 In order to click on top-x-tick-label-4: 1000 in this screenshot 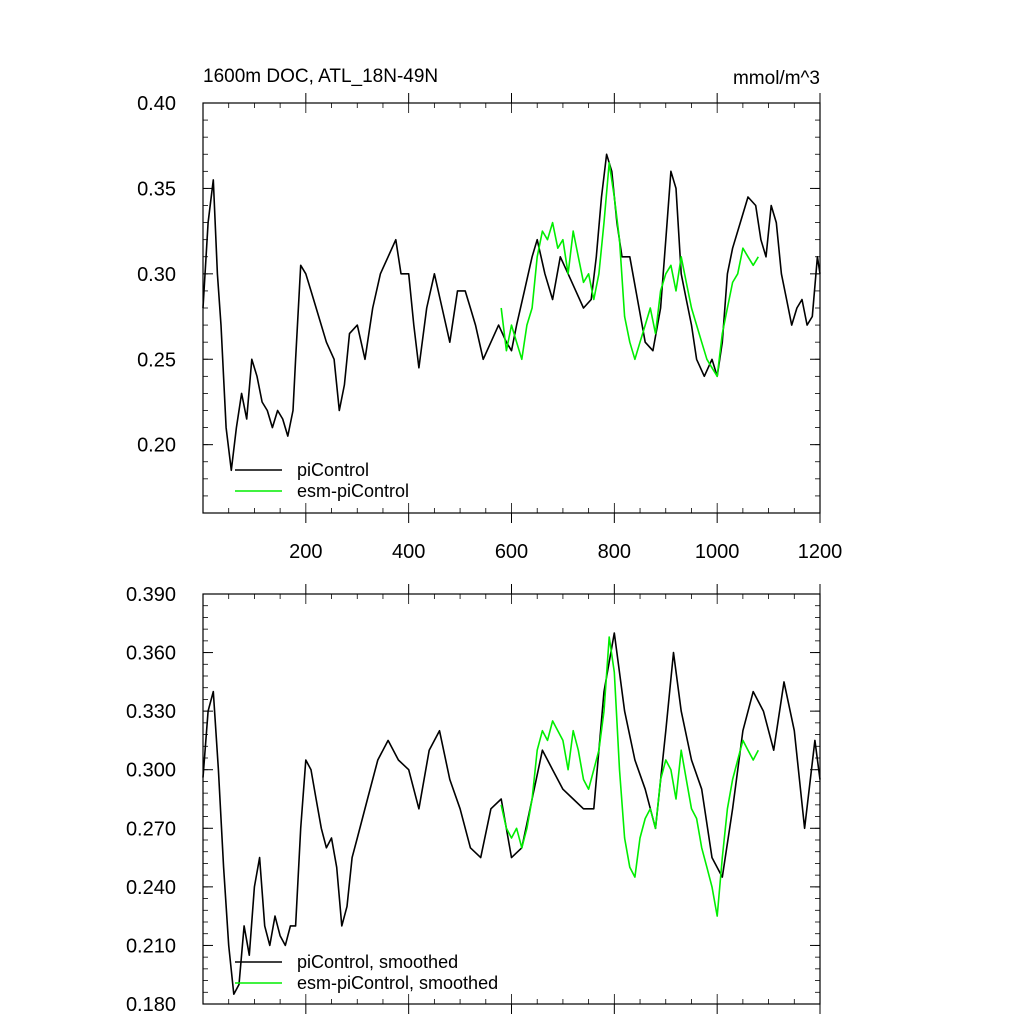, I will do `click(717, 552)`.